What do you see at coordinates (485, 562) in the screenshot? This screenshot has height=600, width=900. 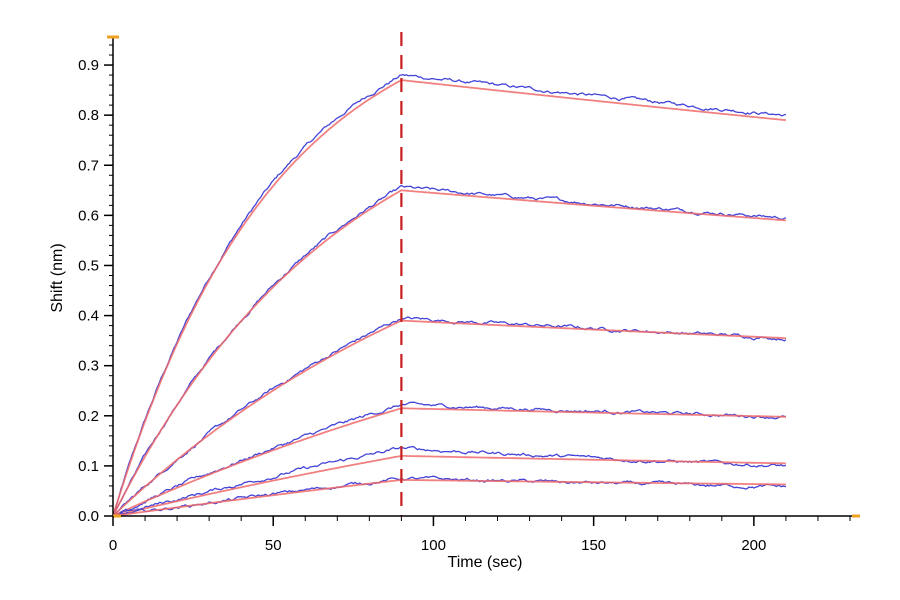 I see `x-axis-title: Time (sec)` at bounding box center [485, 562].